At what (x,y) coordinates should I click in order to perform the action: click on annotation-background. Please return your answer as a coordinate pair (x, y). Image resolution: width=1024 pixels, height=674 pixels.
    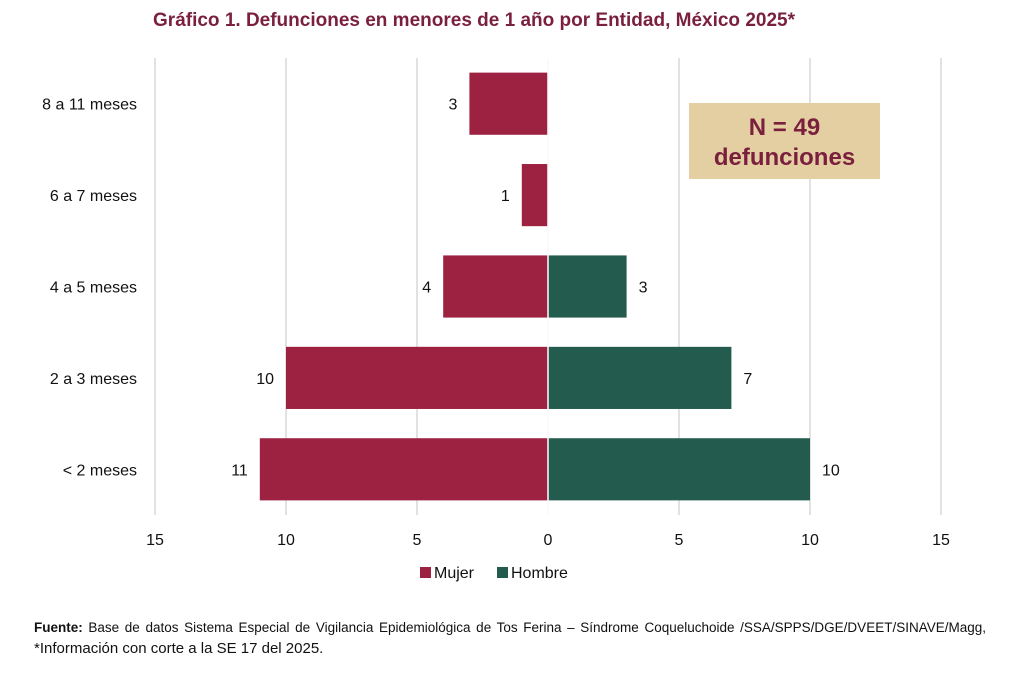
    Looking at the image, I should click on (784, 141).